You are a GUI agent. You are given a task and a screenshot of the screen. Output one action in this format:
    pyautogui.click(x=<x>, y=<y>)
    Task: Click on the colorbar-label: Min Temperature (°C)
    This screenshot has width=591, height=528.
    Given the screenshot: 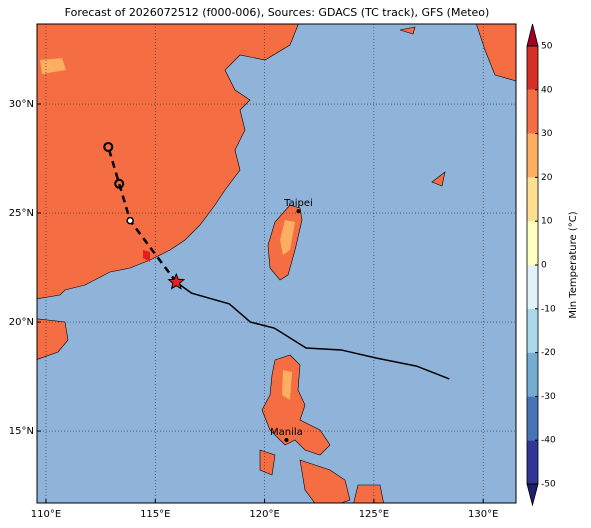 What is the action you would take?
    pyautogui.click(x=573, y=264)
    